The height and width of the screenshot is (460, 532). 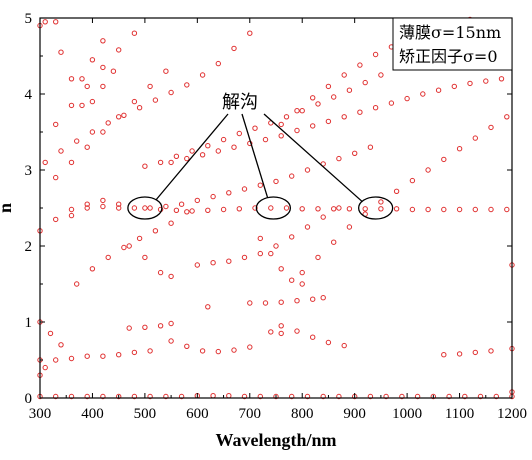 What do you see at coordinates (450, 32) in the screenshot?
I see `legend-line-1: 薄膜σ=15nm` at bounding box center [450, 32].